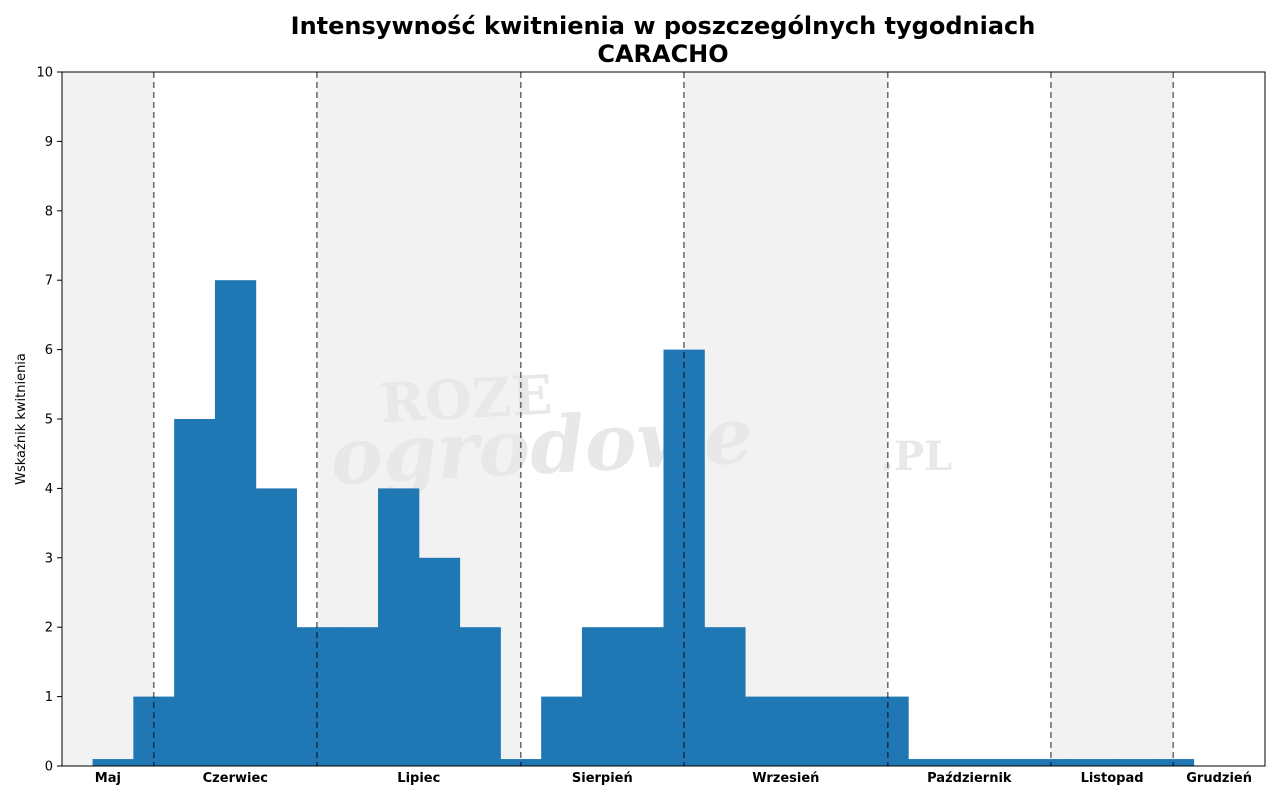  I want to click on y-tick-label-8: 8, so click(49, 211).